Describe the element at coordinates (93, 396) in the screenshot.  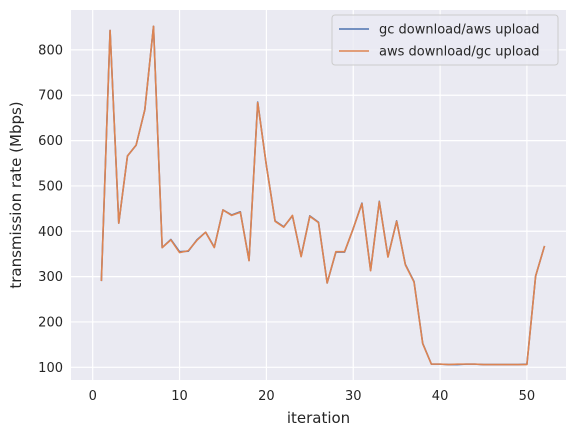
I see `x-tick-label-0: 0` at that location.